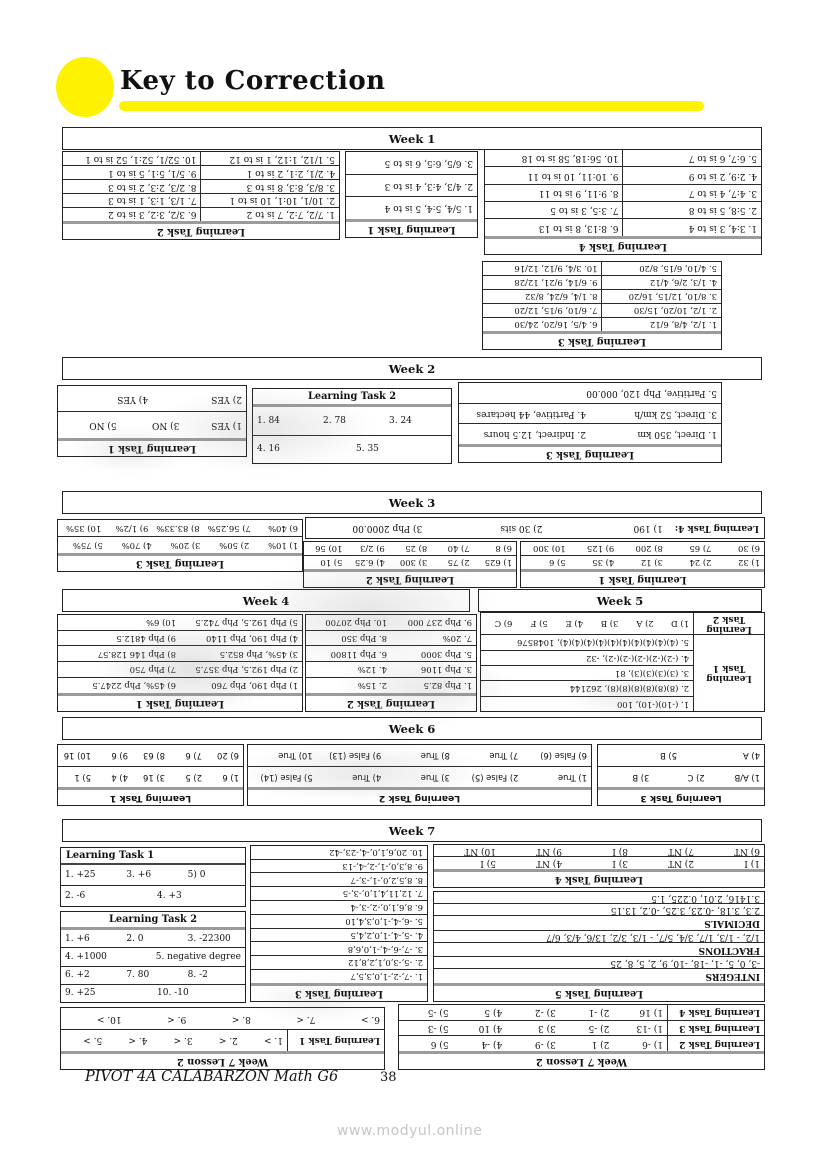 This screenshot has height=1169, width=826. I want to click on answer-cell: 7) 40, so click(458, 549).